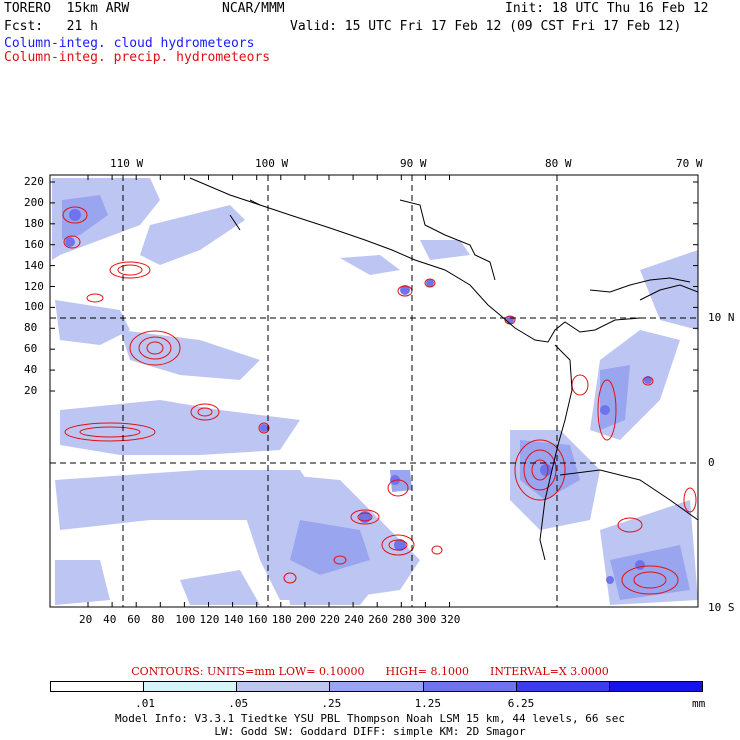  What do you see at coordinates (31, 349) in the screenshot?
I see `y-tick-label: 60` at bounding box center [31, 349].